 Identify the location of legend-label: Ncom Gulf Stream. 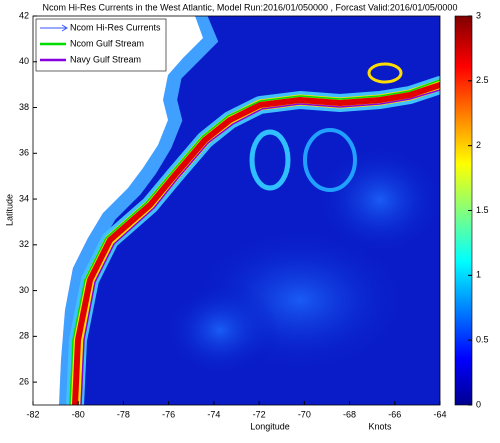
(107, 43).